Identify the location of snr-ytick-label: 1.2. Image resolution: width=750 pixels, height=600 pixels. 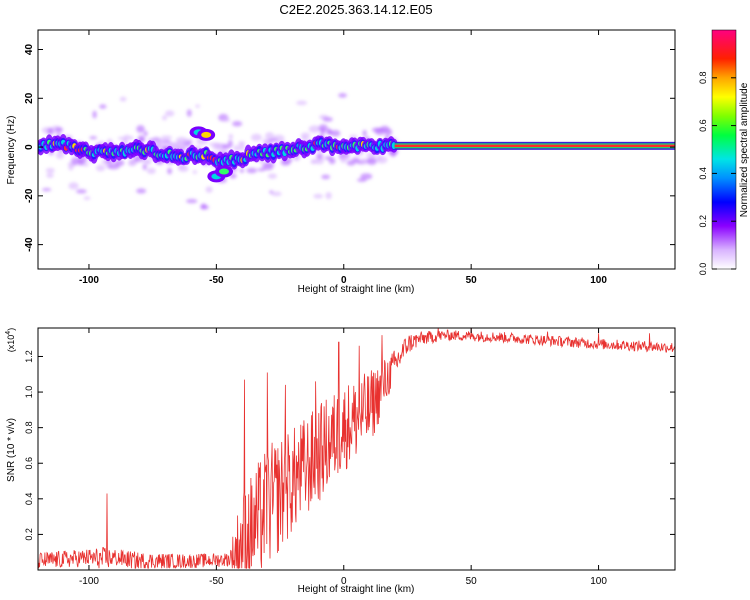
(29, 356).